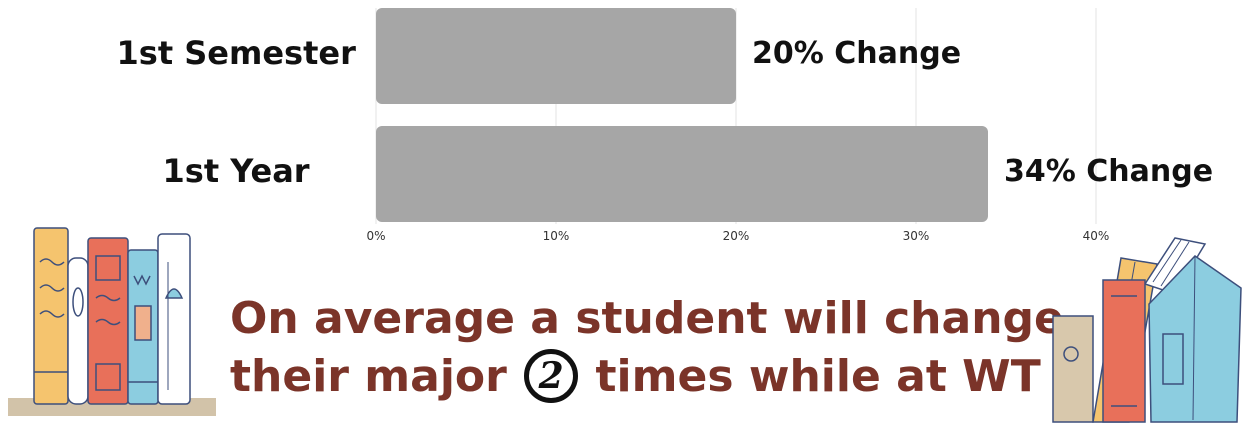 This screenshot has height=429, width=1247. Describe the element at coordinates (368, 376) in the screenshot. I see `headline-line-2-before: their major` at that location.